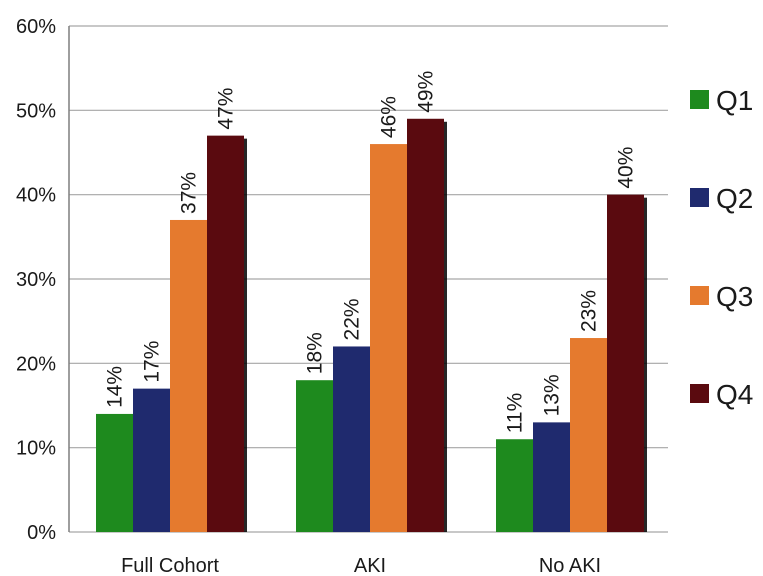  I want to click on y-tick-label: 0%, so click(41, 533).